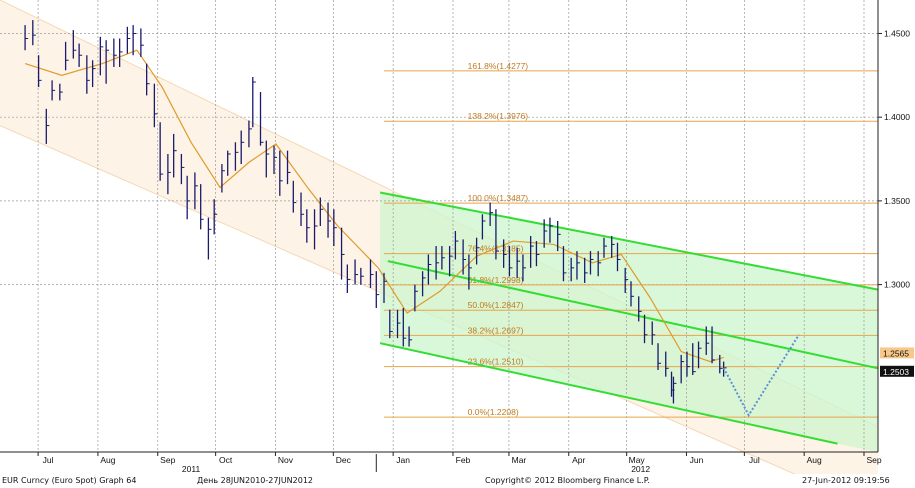 The width and height of the screenshot is (915, 488). What do you see at coordinates (637, 460) in the screenshot?
I see `x-axis-month-label: May` at bounding box center [637, 460].